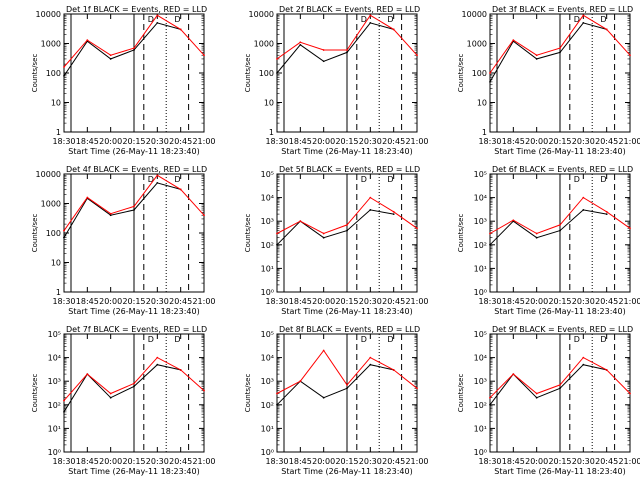 This screenshot has height=480, width=640. Describe the element at coordinates (271, 132) in the screenshot. I see `y-tick-label: 1` at that location.